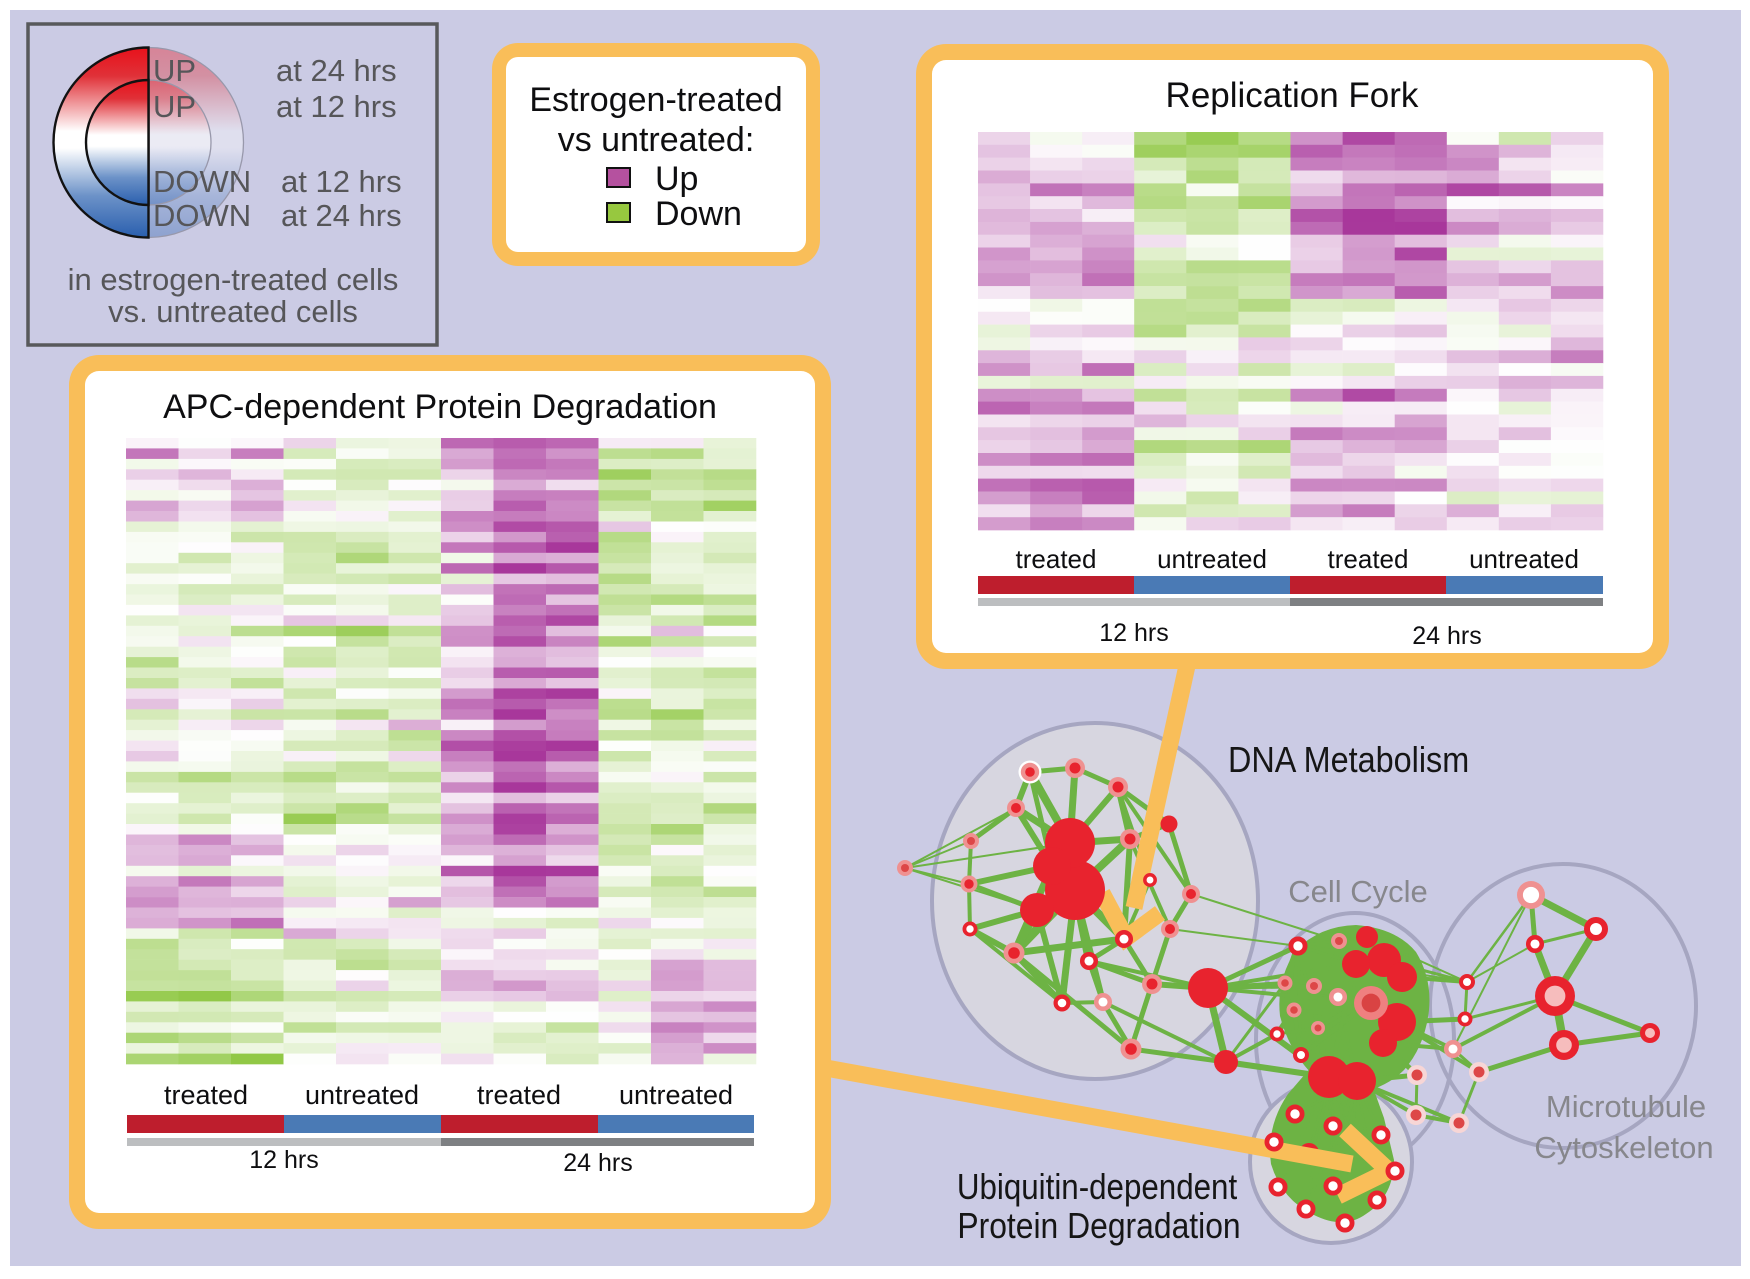  Describe the element at coordinates (1098, 1226) in the screenshot. I see `svg-text: Protein Degradation` at that location.